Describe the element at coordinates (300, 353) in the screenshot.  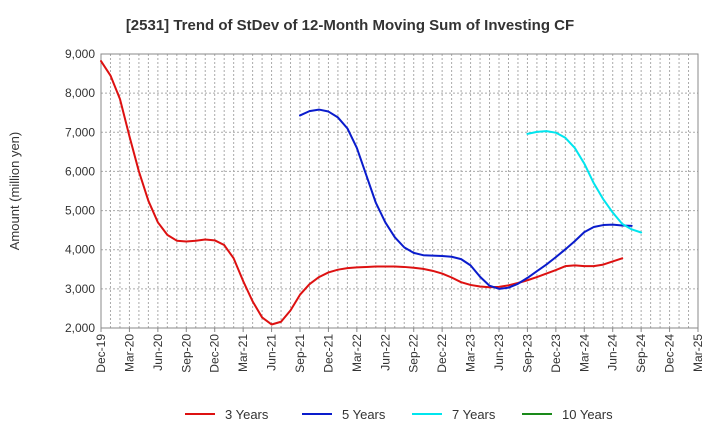
I see `x-tick-label: Sep-21` at that location.